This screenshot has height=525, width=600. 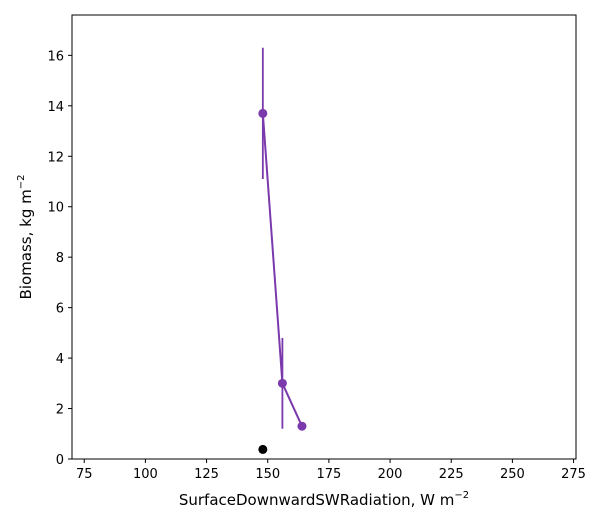 I want to click on x-axis-title: SurfaceDownwardSWRadiation, W m−2, so click(x=324, y=499).